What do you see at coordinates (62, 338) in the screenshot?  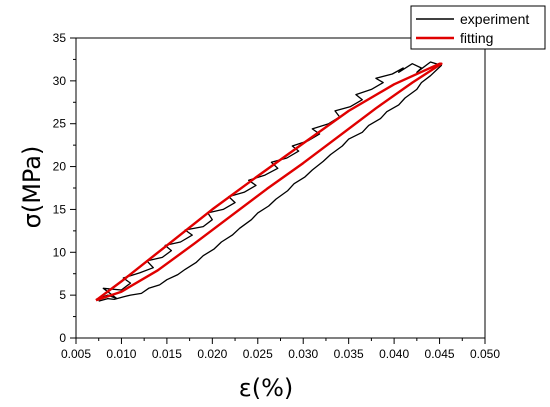 I see `y-tick-label: 0` at bounding box center [62, 338].